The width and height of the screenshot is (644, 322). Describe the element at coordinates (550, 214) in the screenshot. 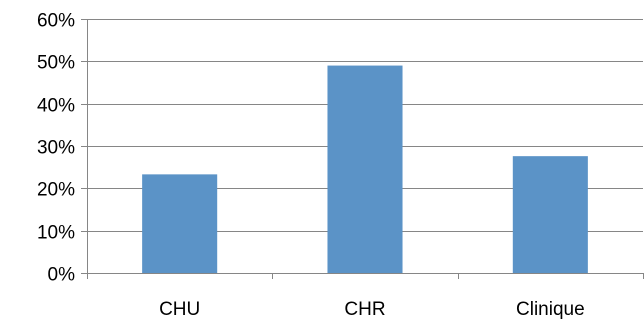

I see `bar-clinique` at that location.